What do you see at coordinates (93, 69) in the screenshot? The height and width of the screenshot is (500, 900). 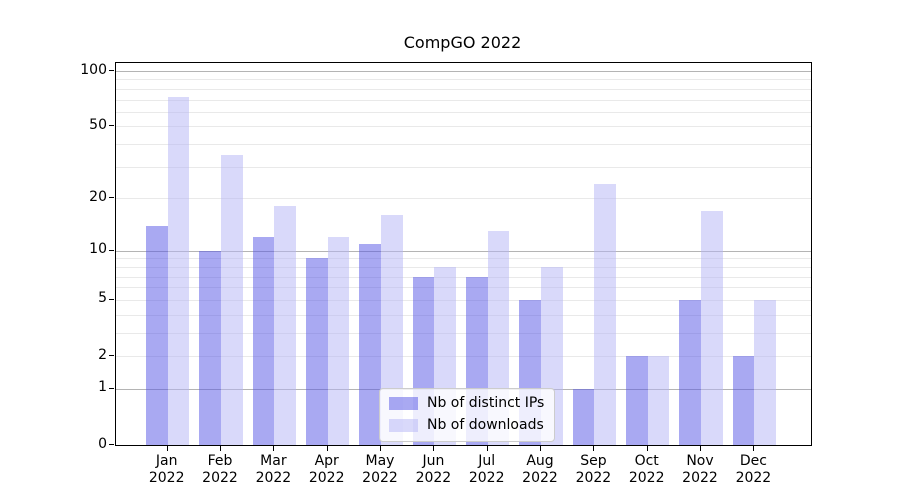 I see `y-tick-label-100: 100` at bounding box center [93, 69].